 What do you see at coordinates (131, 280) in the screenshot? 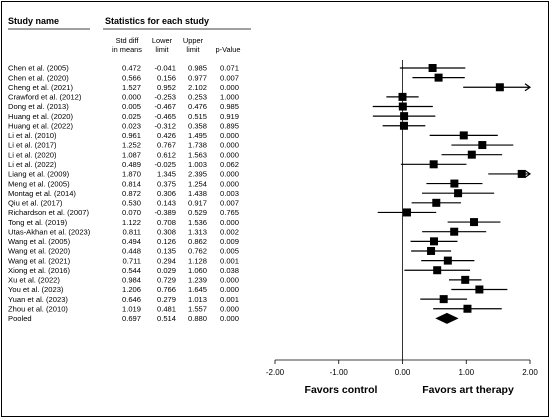
I see `std-diff-value: 0.984` at bounding box center [131, 280].